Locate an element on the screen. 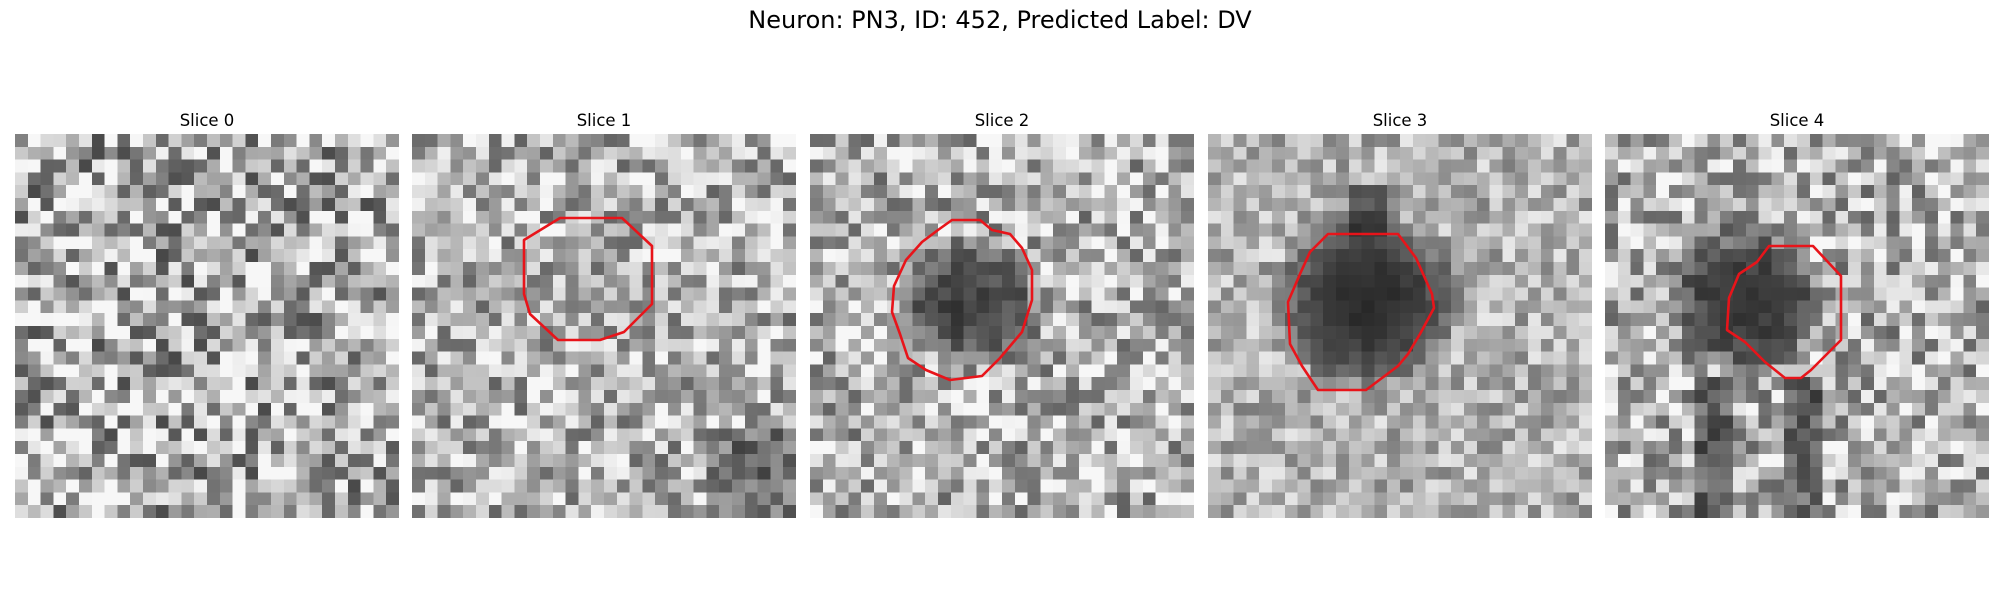 The width and height of the screenshot is (2000, 600). slice-title: Slice 2 is located at coordinates (1002, 120).